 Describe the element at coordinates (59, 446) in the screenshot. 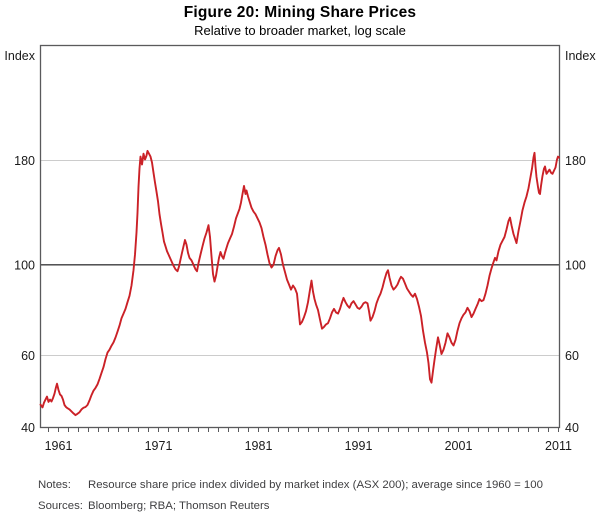

I see `x-tick-label-1961: 1961` at that location.